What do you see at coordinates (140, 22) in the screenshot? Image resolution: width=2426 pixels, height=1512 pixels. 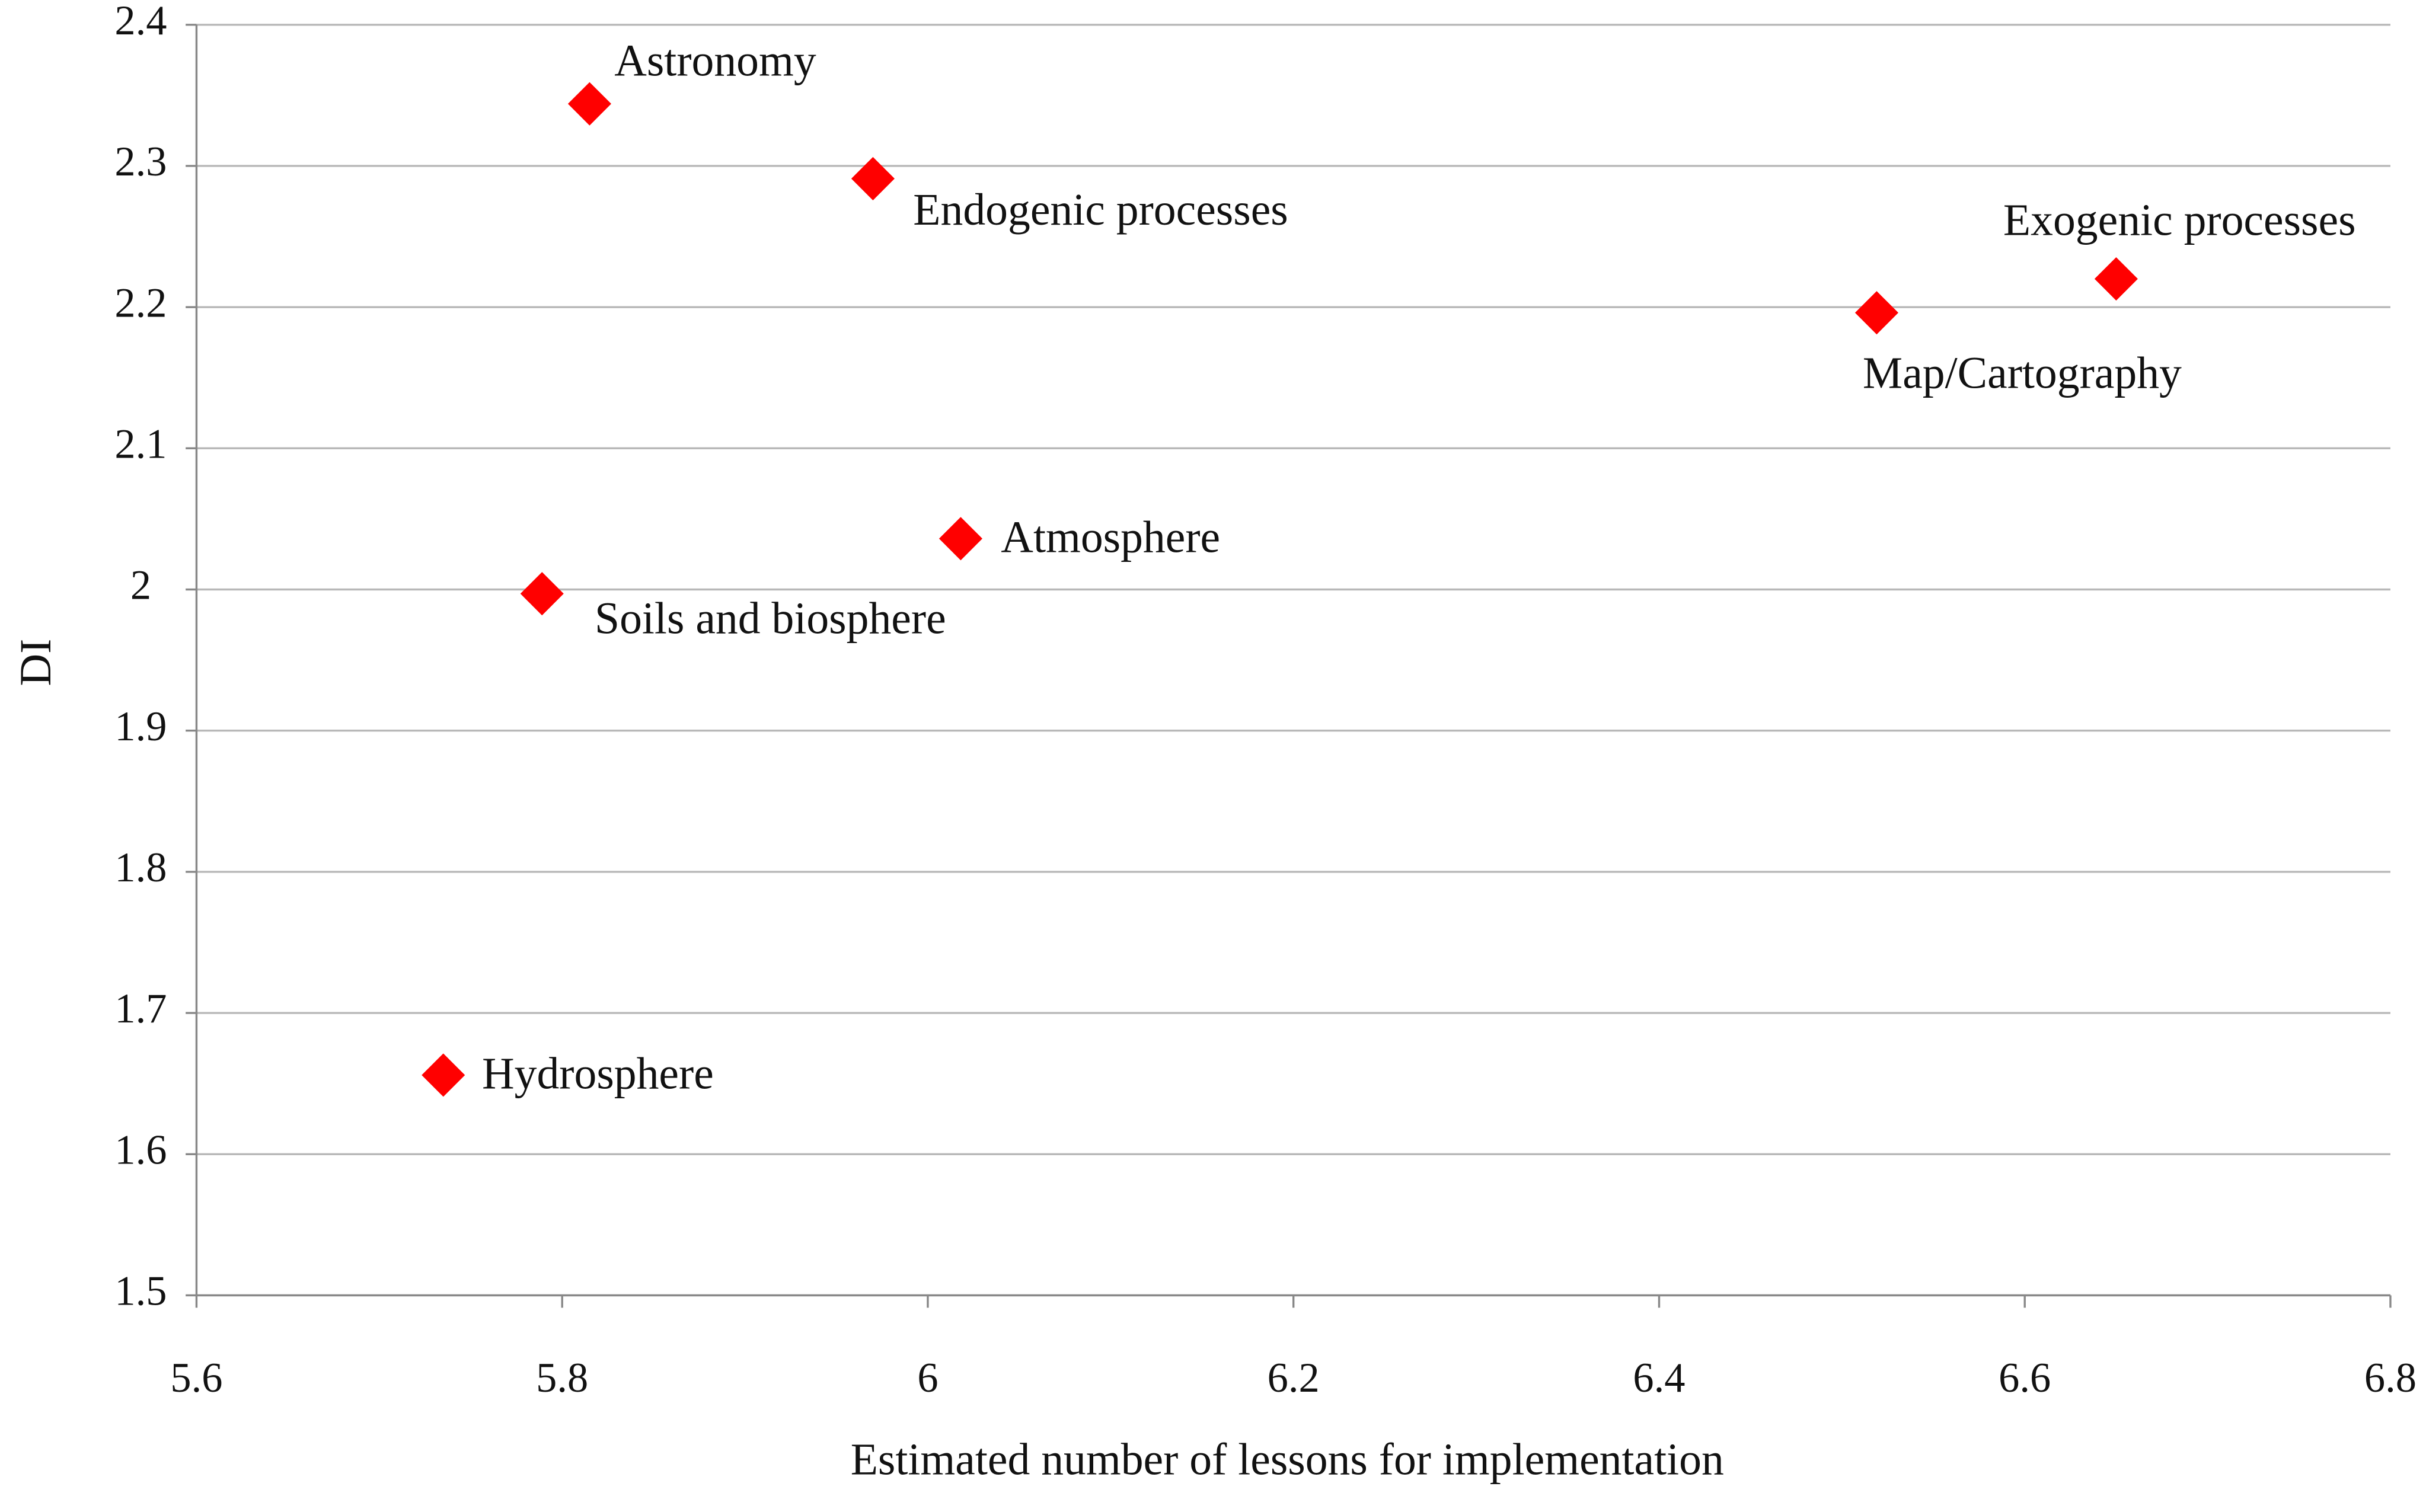 I see `y-tick-label: 2.4` at bounding box center [140, 22].